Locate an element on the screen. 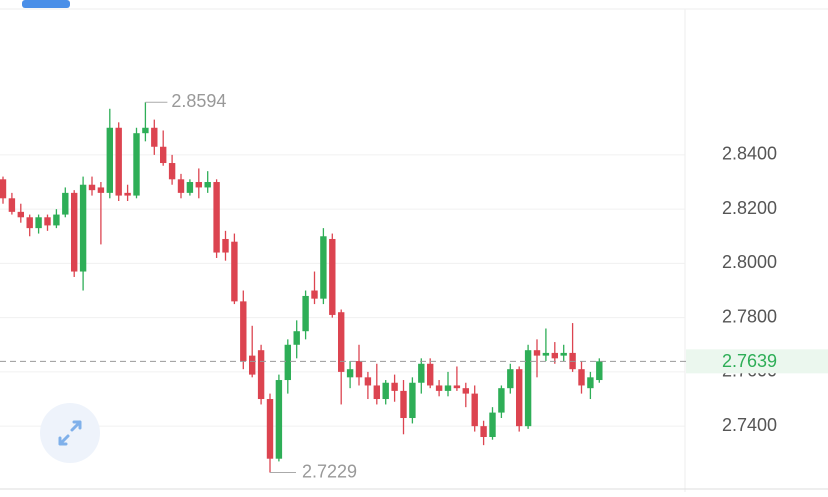 The width and height of the screenshot is (828, 497). y-tick-label: 2.7400 is located at coordinates (749, 425).